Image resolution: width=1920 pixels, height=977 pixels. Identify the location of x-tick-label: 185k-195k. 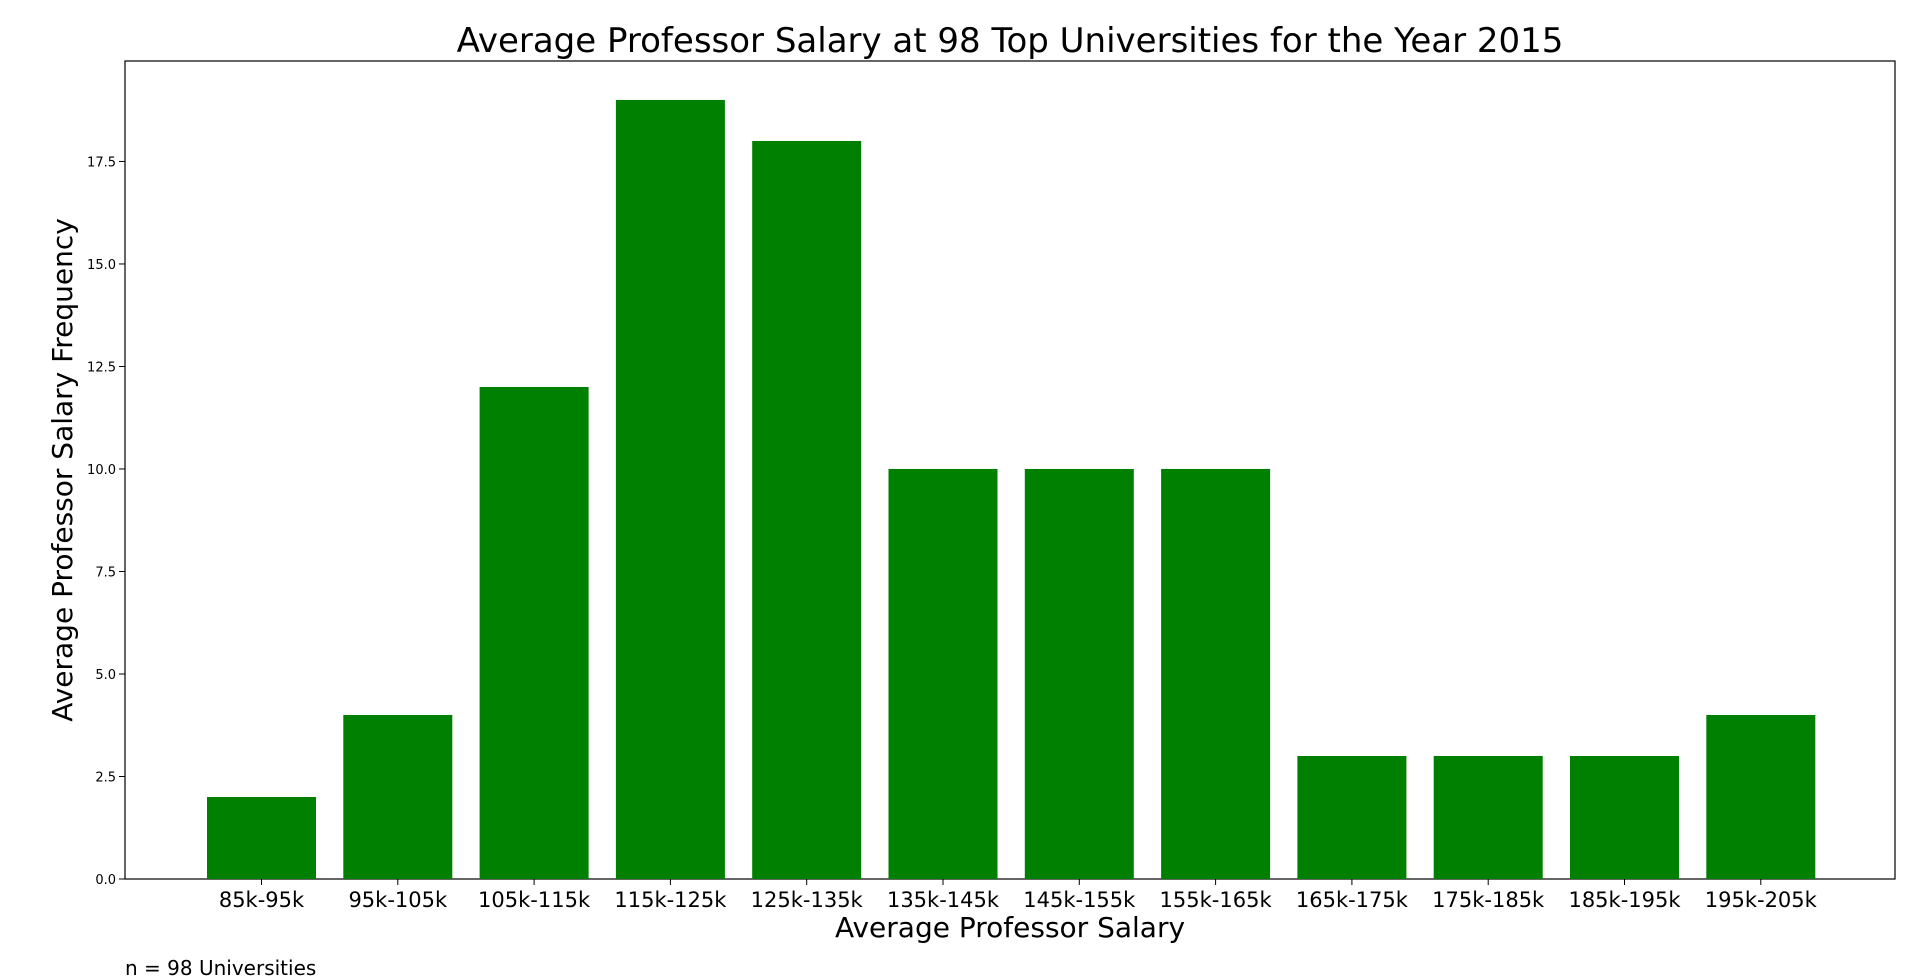
(1624, 900).